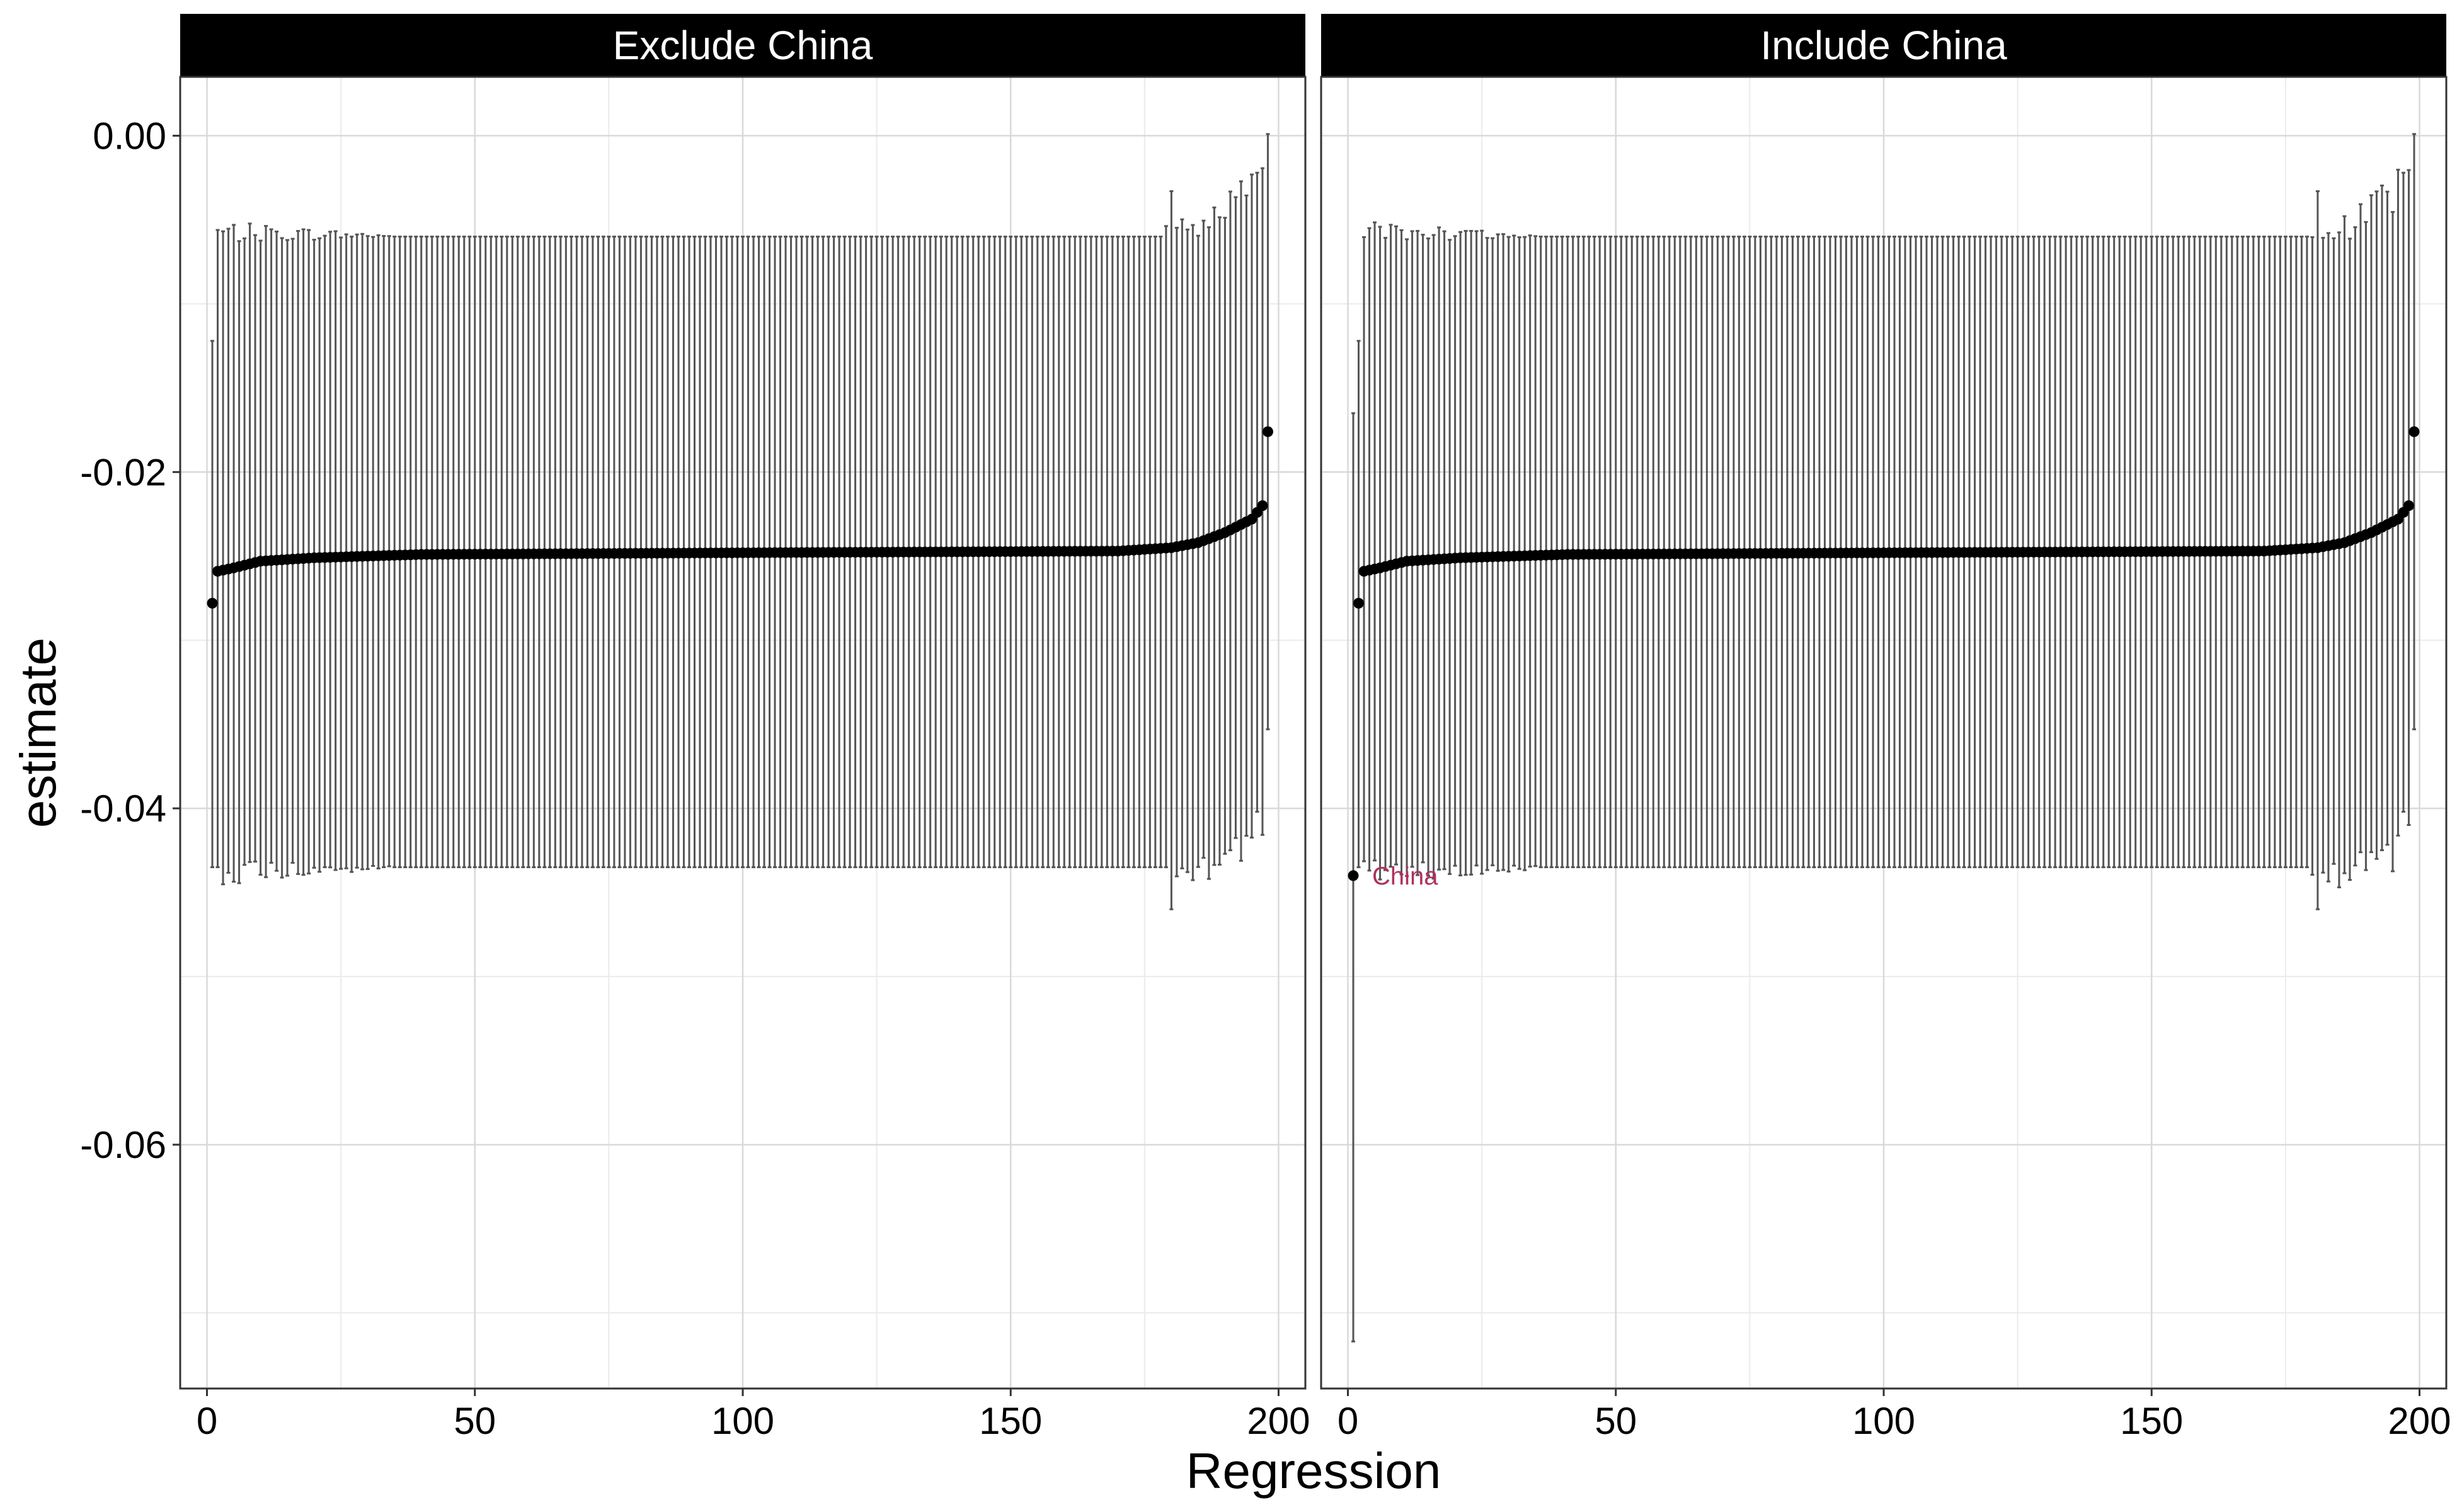 This screenshot has width=2457, height=1512. I want to click on panel-strip-title: Include China, so click(1883, 45).